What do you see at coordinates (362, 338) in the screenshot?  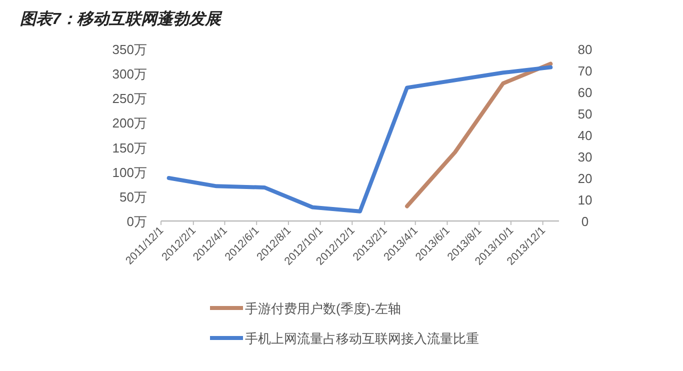 I see `legend-label: 手机上网流量占移动互联网接入流量比重` at bounding box center [362, 338].